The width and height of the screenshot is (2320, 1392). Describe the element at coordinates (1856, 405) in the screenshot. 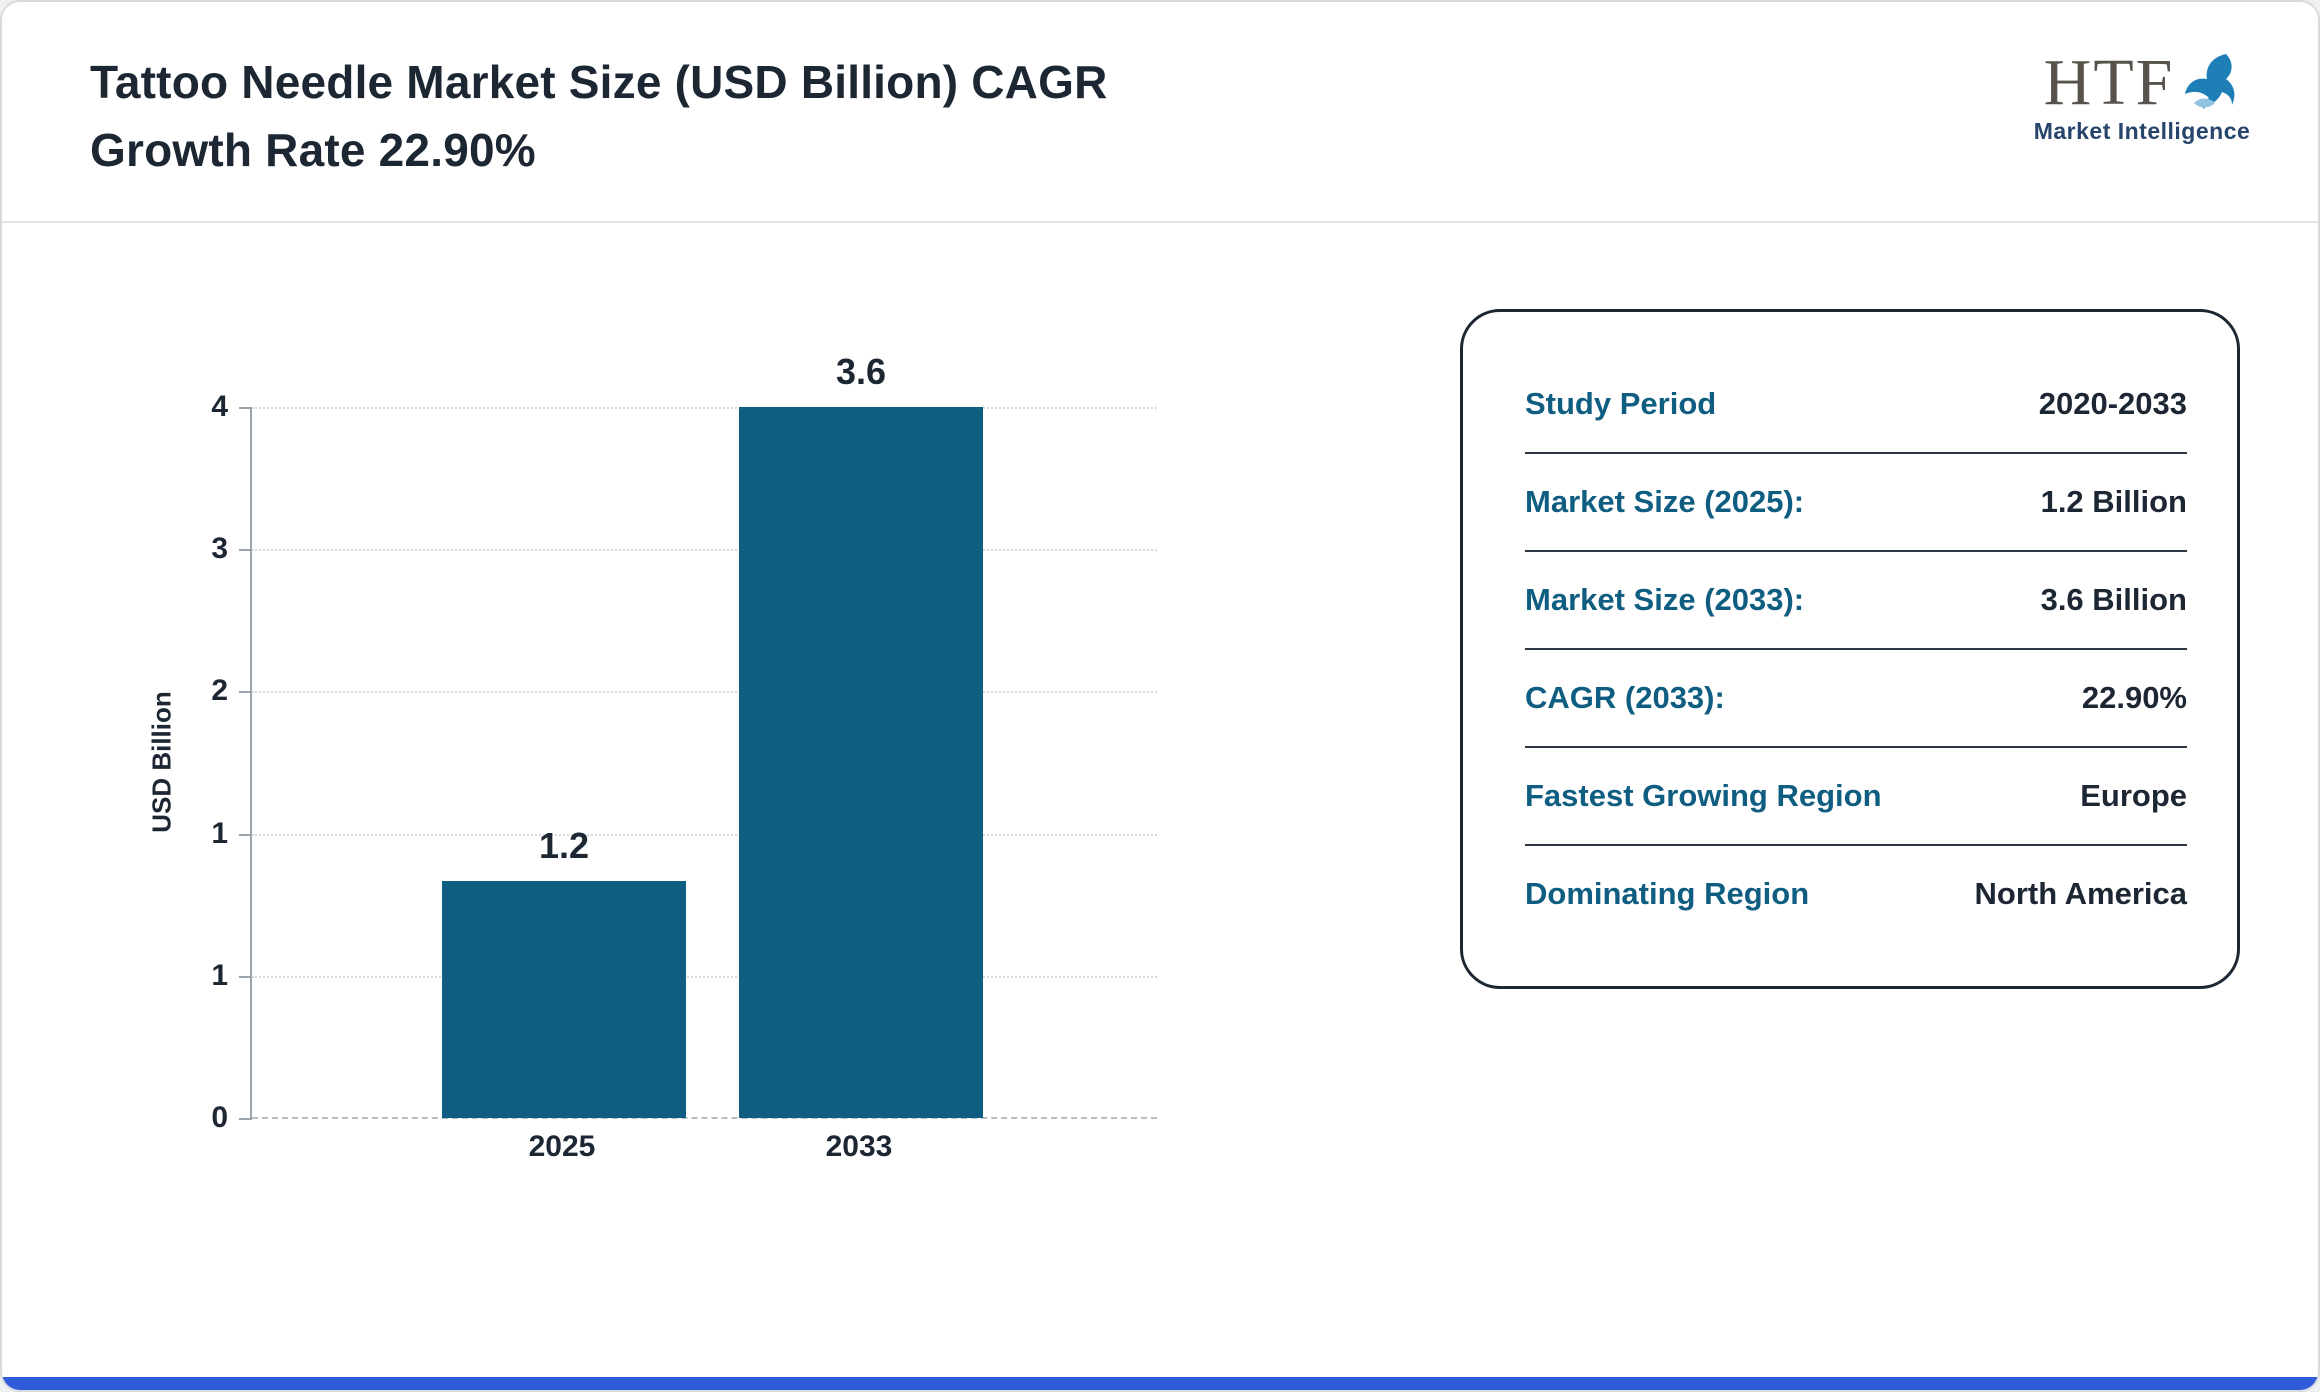

I see `card-row-study-period: Study Period 2020-2033` at that location.